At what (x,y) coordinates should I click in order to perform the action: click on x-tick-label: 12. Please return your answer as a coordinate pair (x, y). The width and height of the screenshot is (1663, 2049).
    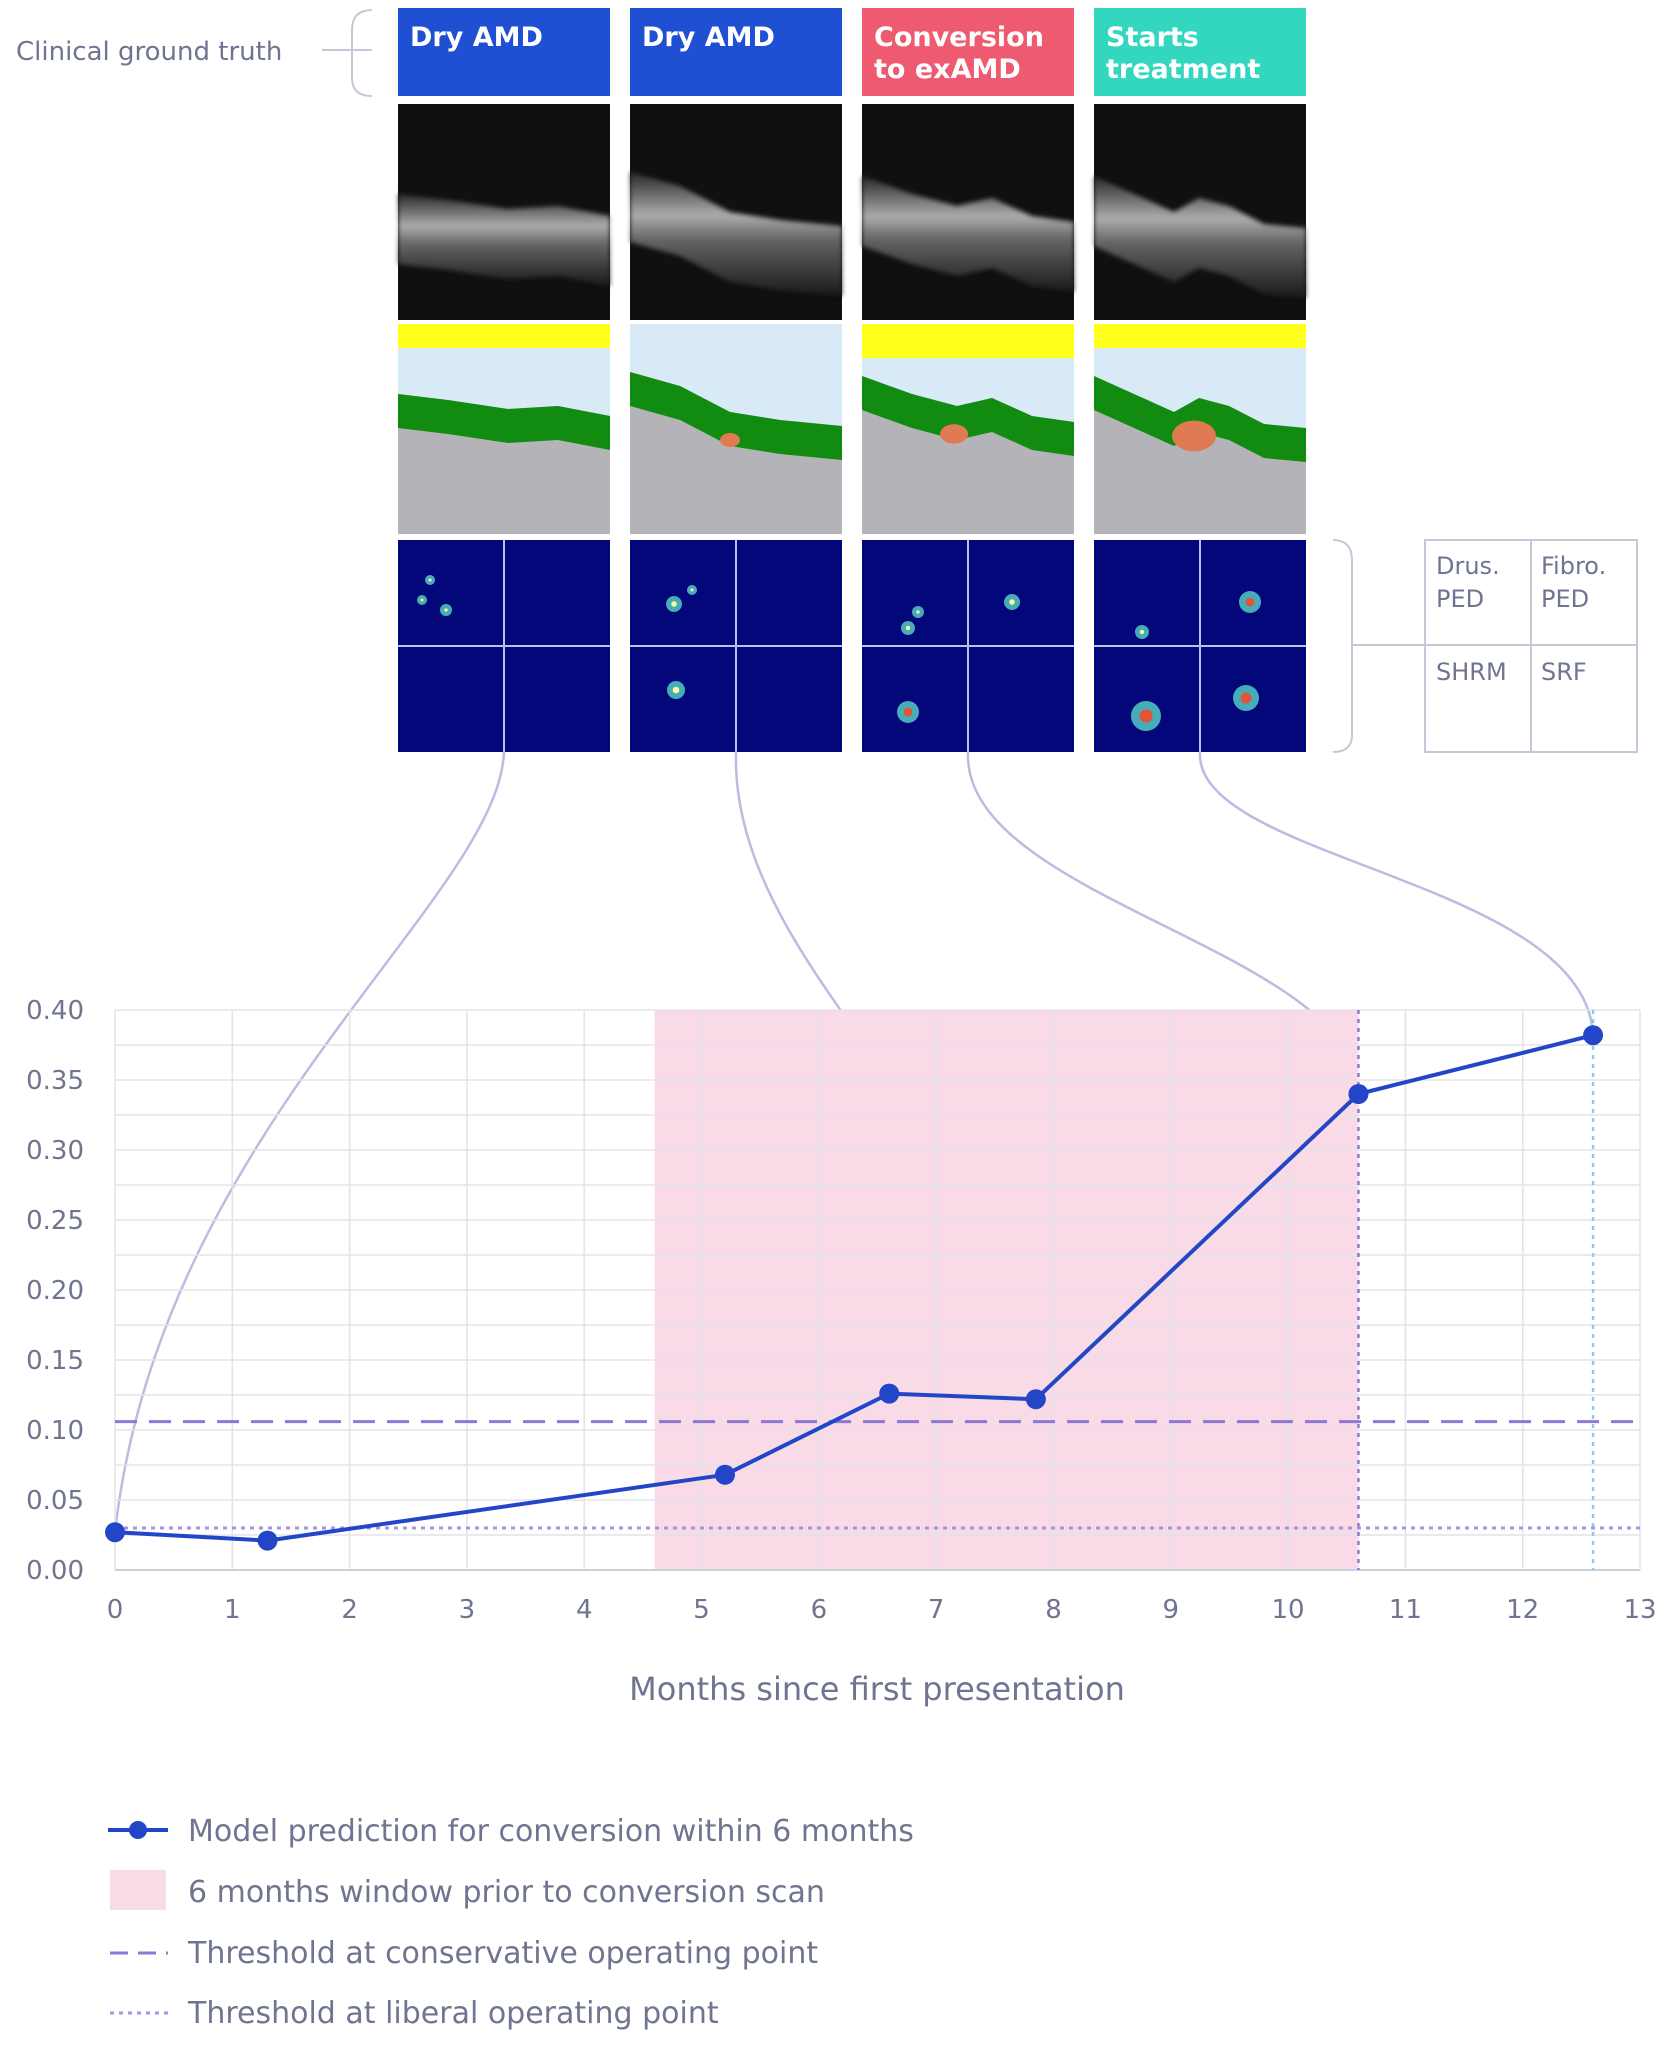
    Looking at the image, I should click on (1522, 1610).